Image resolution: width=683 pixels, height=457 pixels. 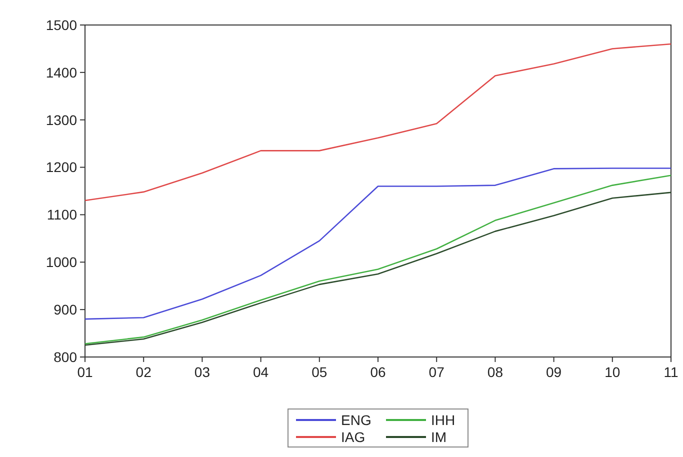 What do you see at coordinates (353, 436) in the screenshot?
I see `legend-label: IAG` at bounding box center [353, 436].